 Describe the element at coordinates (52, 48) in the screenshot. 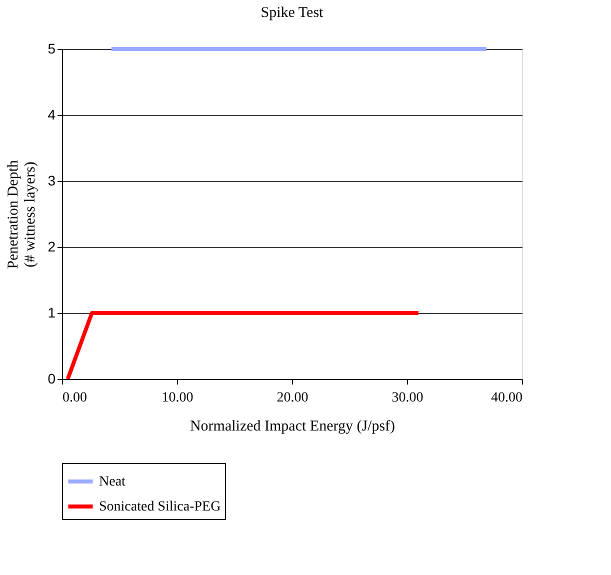

I see `y-tick-label: 5` at that location.